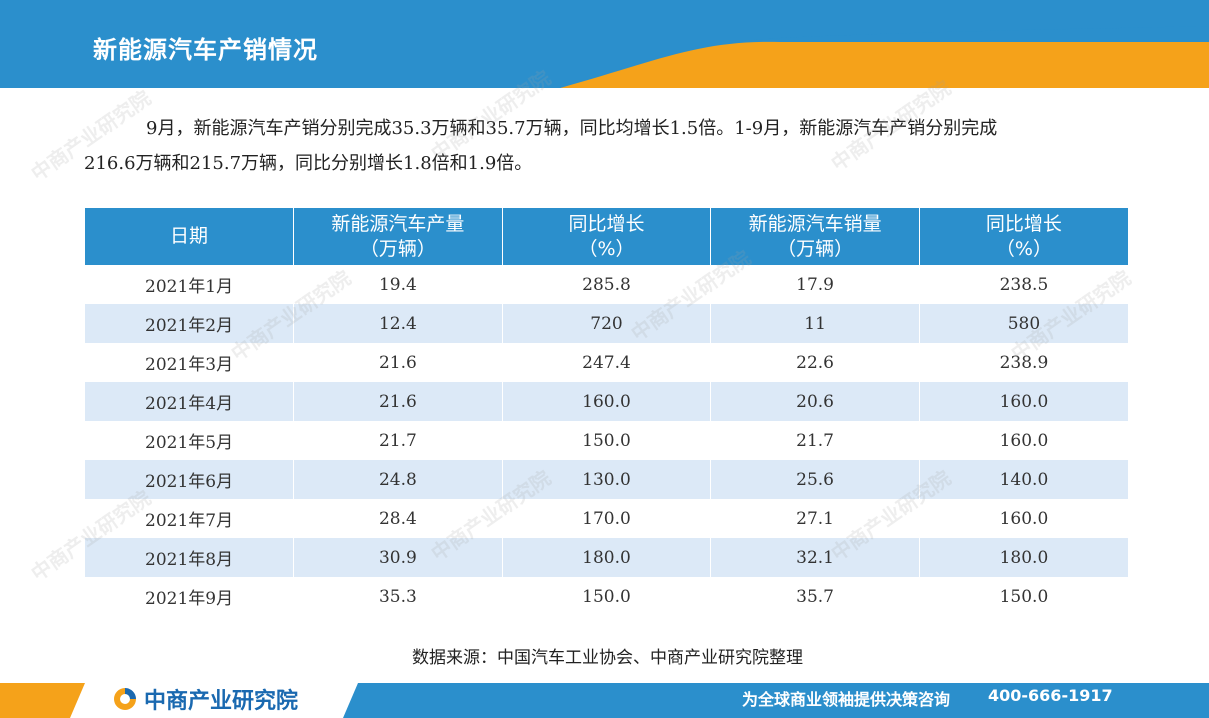  I want to click on cell-sales: 27.1, so click(815, 518).